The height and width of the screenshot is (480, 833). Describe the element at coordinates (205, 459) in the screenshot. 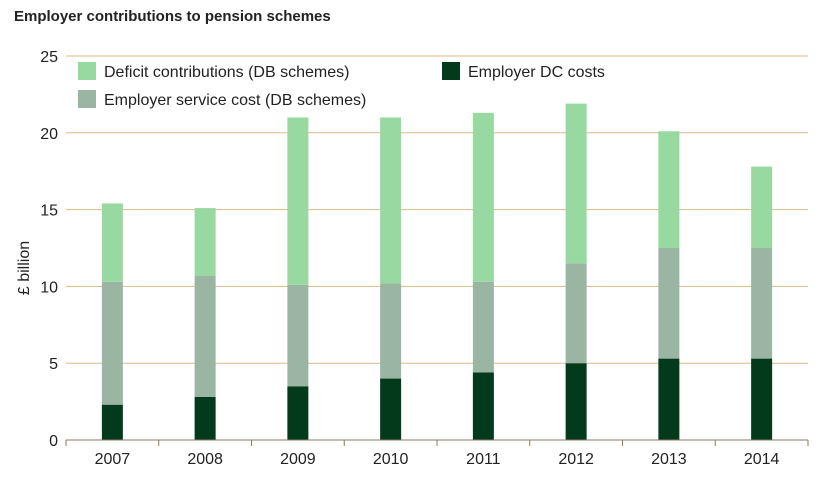

I see `x-tick-label: 2008` at that location.